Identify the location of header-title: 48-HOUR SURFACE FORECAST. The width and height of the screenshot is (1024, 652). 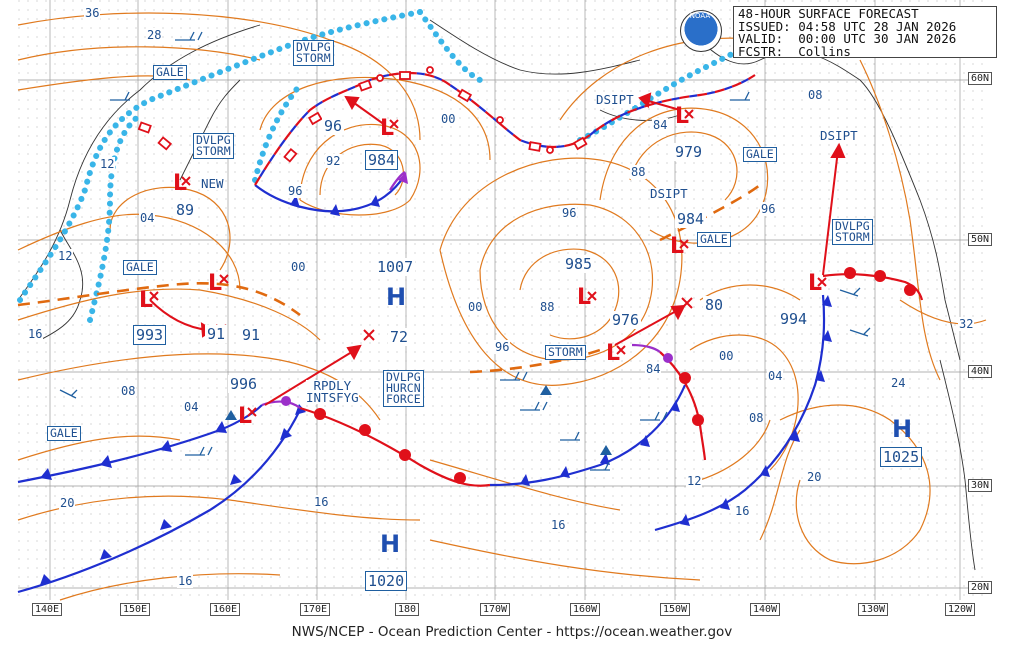
(828, 13).